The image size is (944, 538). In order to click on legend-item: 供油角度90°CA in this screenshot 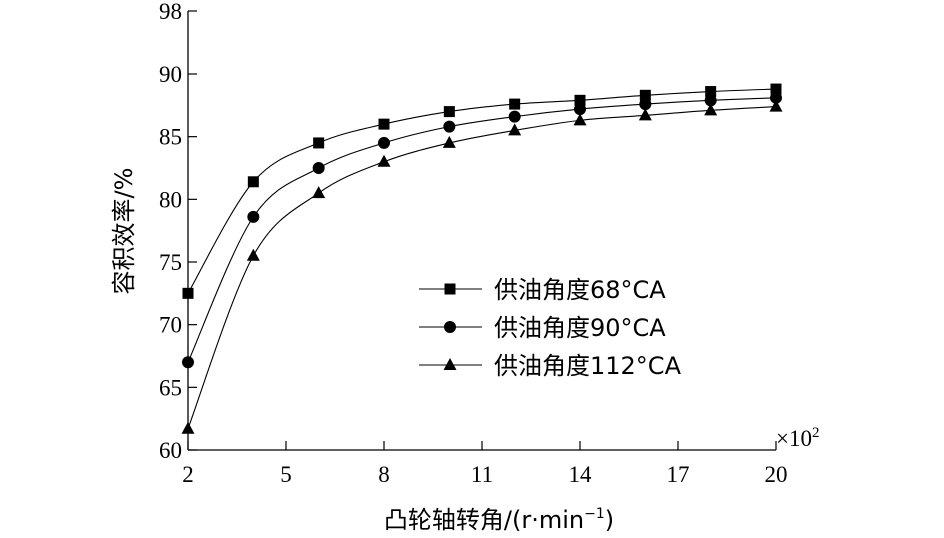, I will do `click(542, 328)`.